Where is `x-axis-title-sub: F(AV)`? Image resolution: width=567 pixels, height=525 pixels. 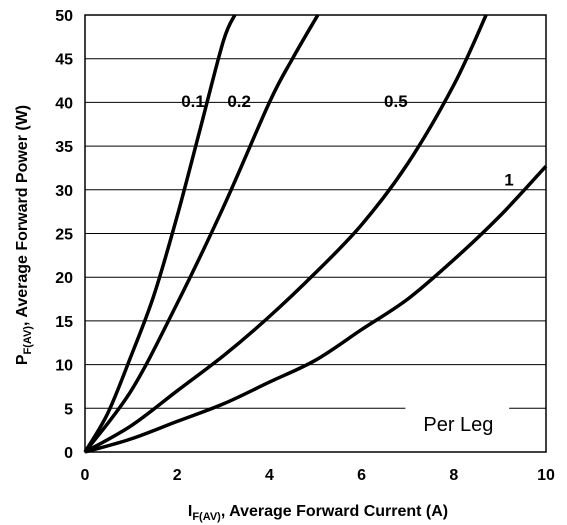 x-axis-title-sub: F(AV) is located at coordinates (206, 517).